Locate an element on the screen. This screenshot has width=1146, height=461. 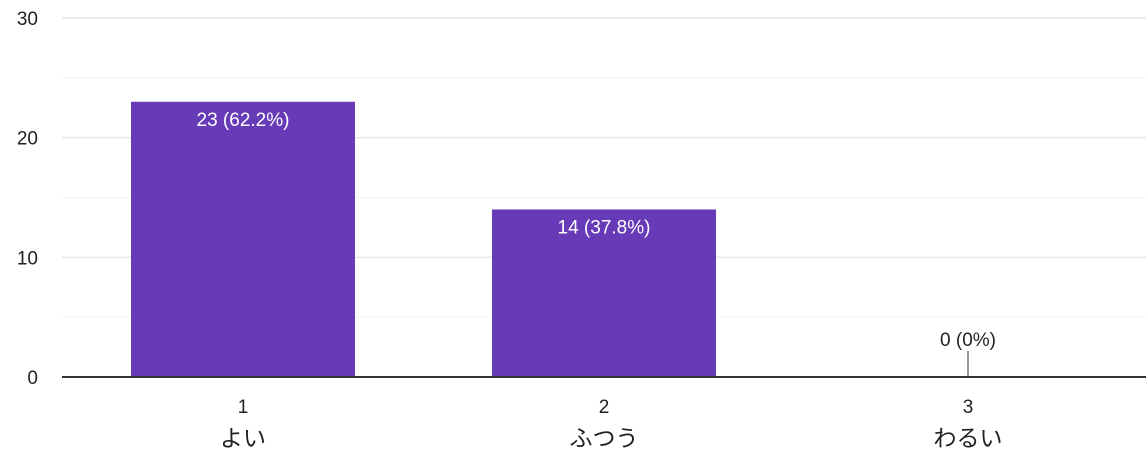
y-tick-label: 30 is located at coordinates (27, 19).